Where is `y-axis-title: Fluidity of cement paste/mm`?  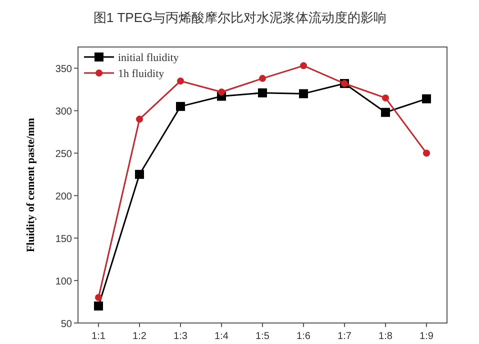 y-axis-title: Fluidity of cement paste/mm is located at coordinates (31, 185).